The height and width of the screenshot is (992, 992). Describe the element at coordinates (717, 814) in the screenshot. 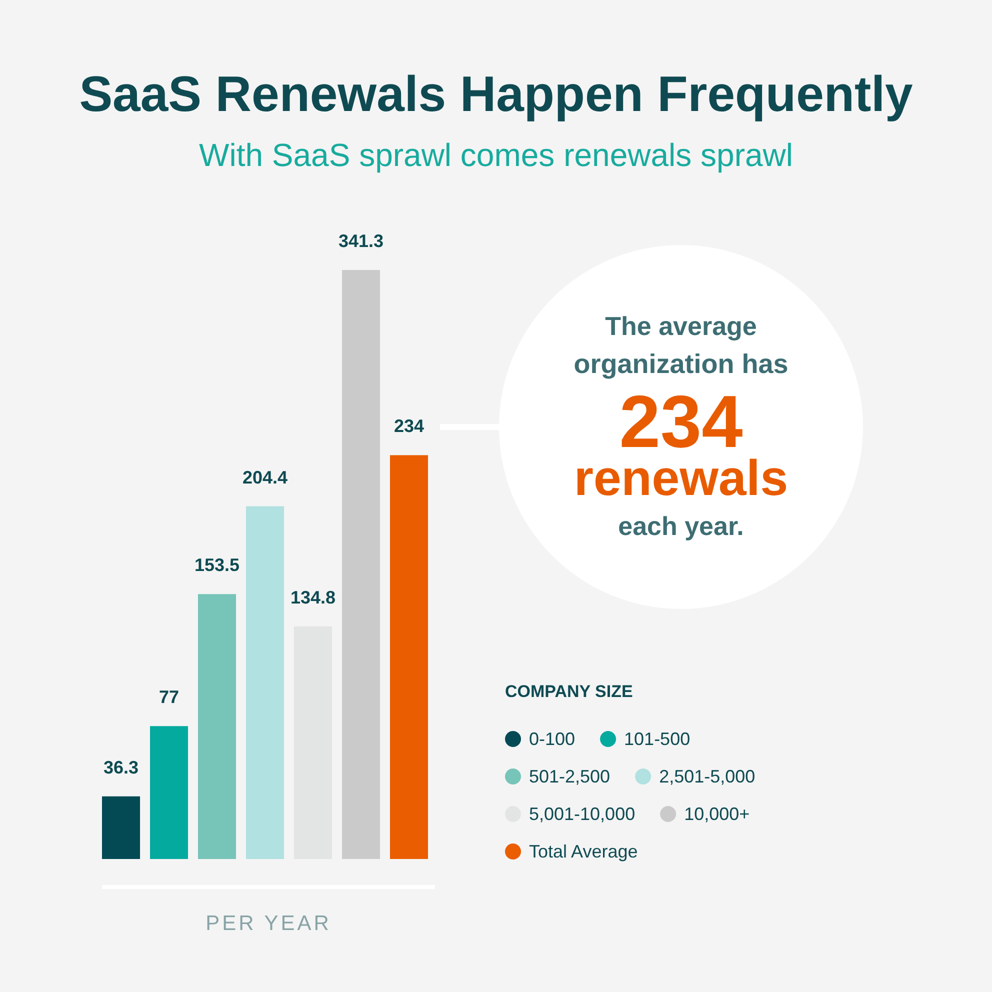

I see `legend-label: 10,000+` at that location.